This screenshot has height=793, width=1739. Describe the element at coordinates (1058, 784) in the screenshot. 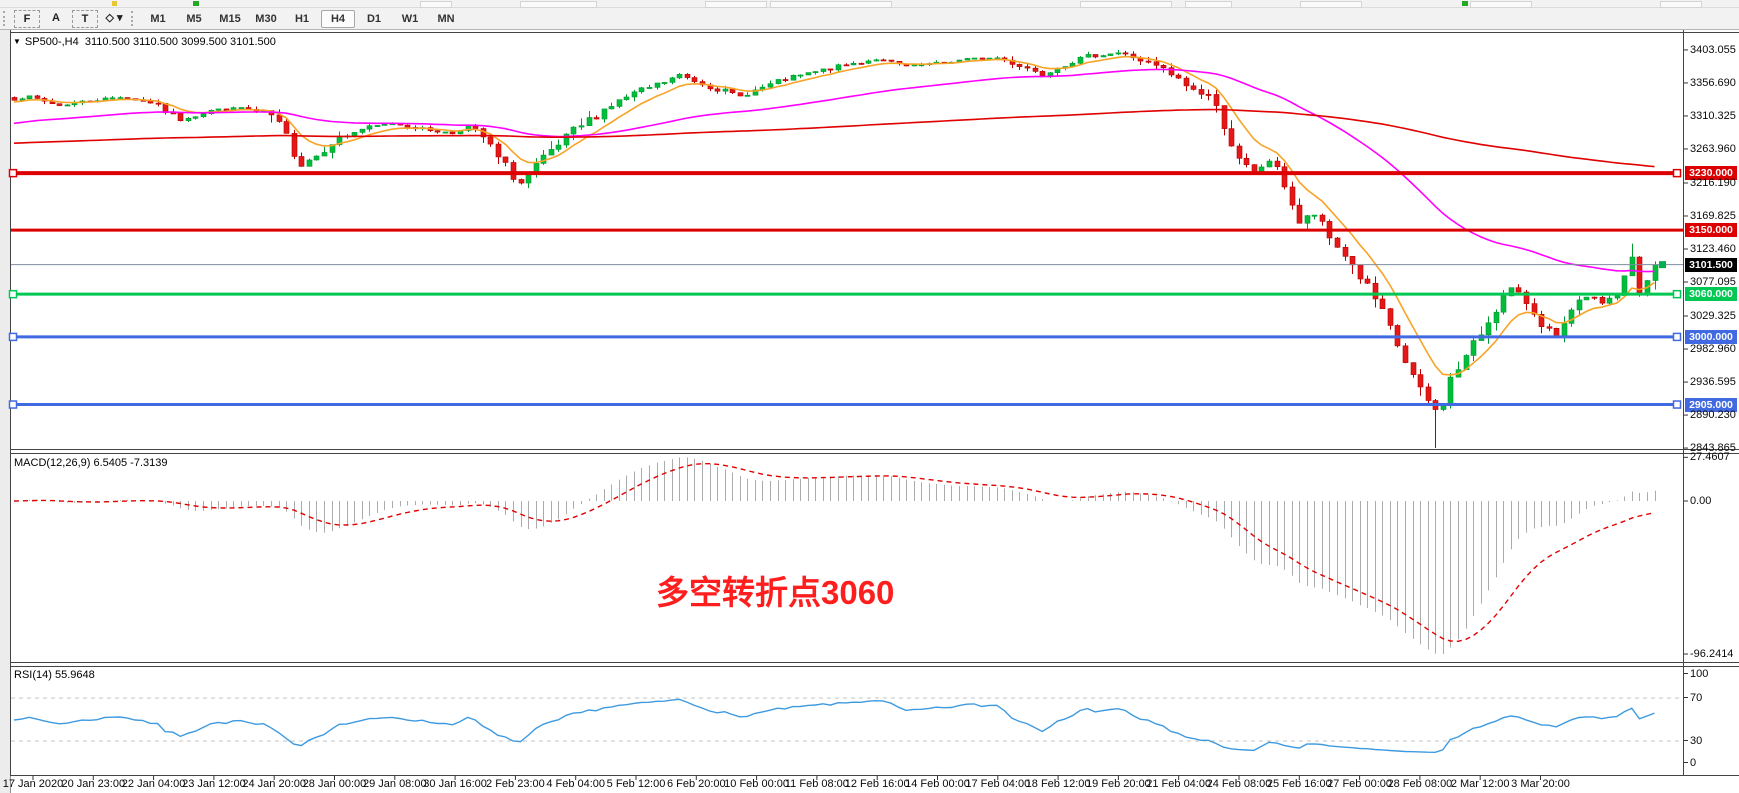

I see `time-axis-label: 18 Feb 12:00` at that location.